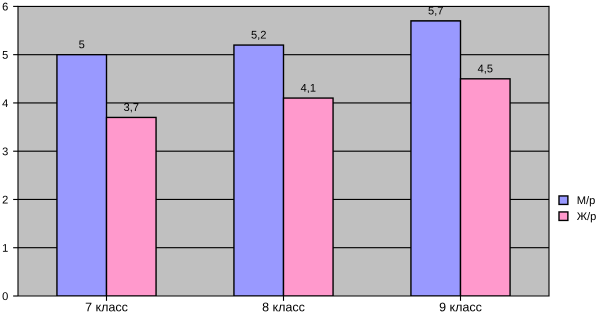  I want to click on x-tick-label: 8 класс, so click(283, 307).